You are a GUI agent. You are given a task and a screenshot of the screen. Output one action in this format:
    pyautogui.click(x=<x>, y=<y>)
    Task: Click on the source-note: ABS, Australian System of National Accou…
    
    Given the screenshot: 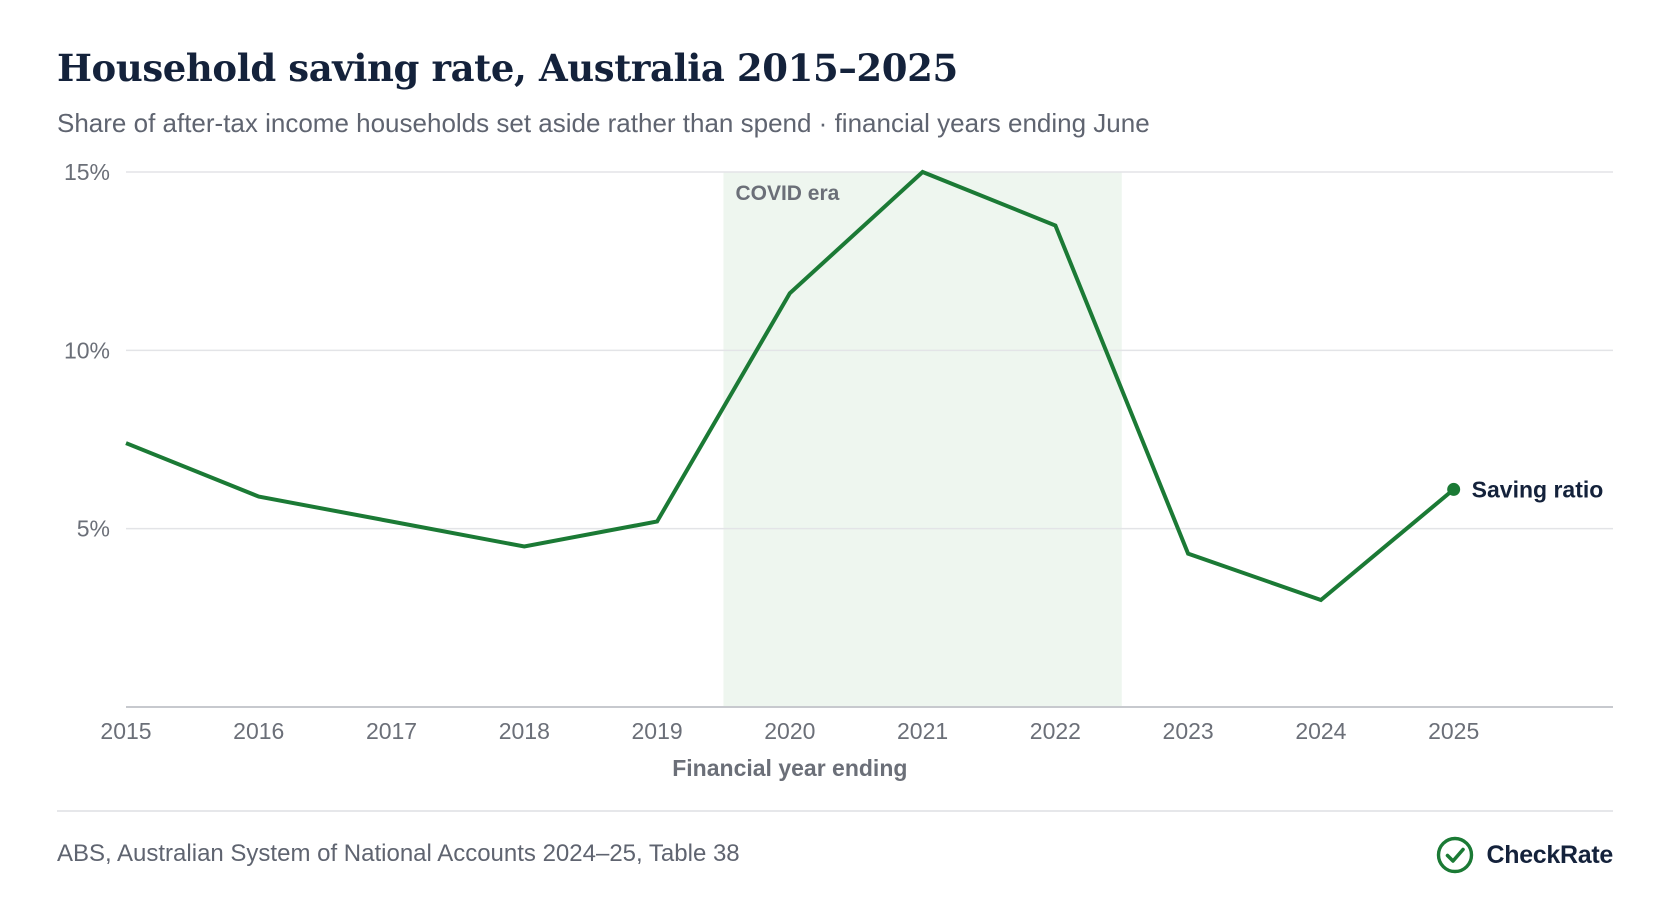 What is the action you would take?
    pyautogui.click(x=398, y=853)
    